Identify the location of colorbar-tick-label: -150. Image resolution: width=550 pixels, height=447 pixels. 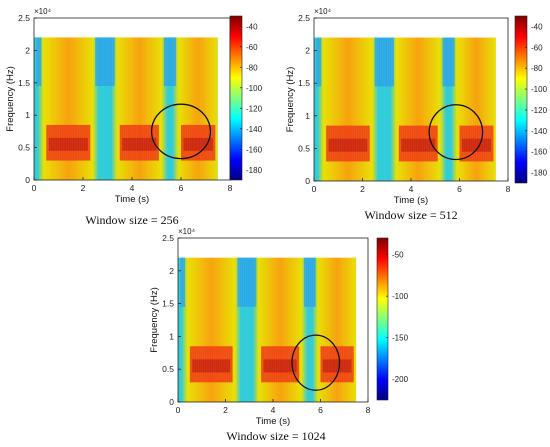
(400, 338).